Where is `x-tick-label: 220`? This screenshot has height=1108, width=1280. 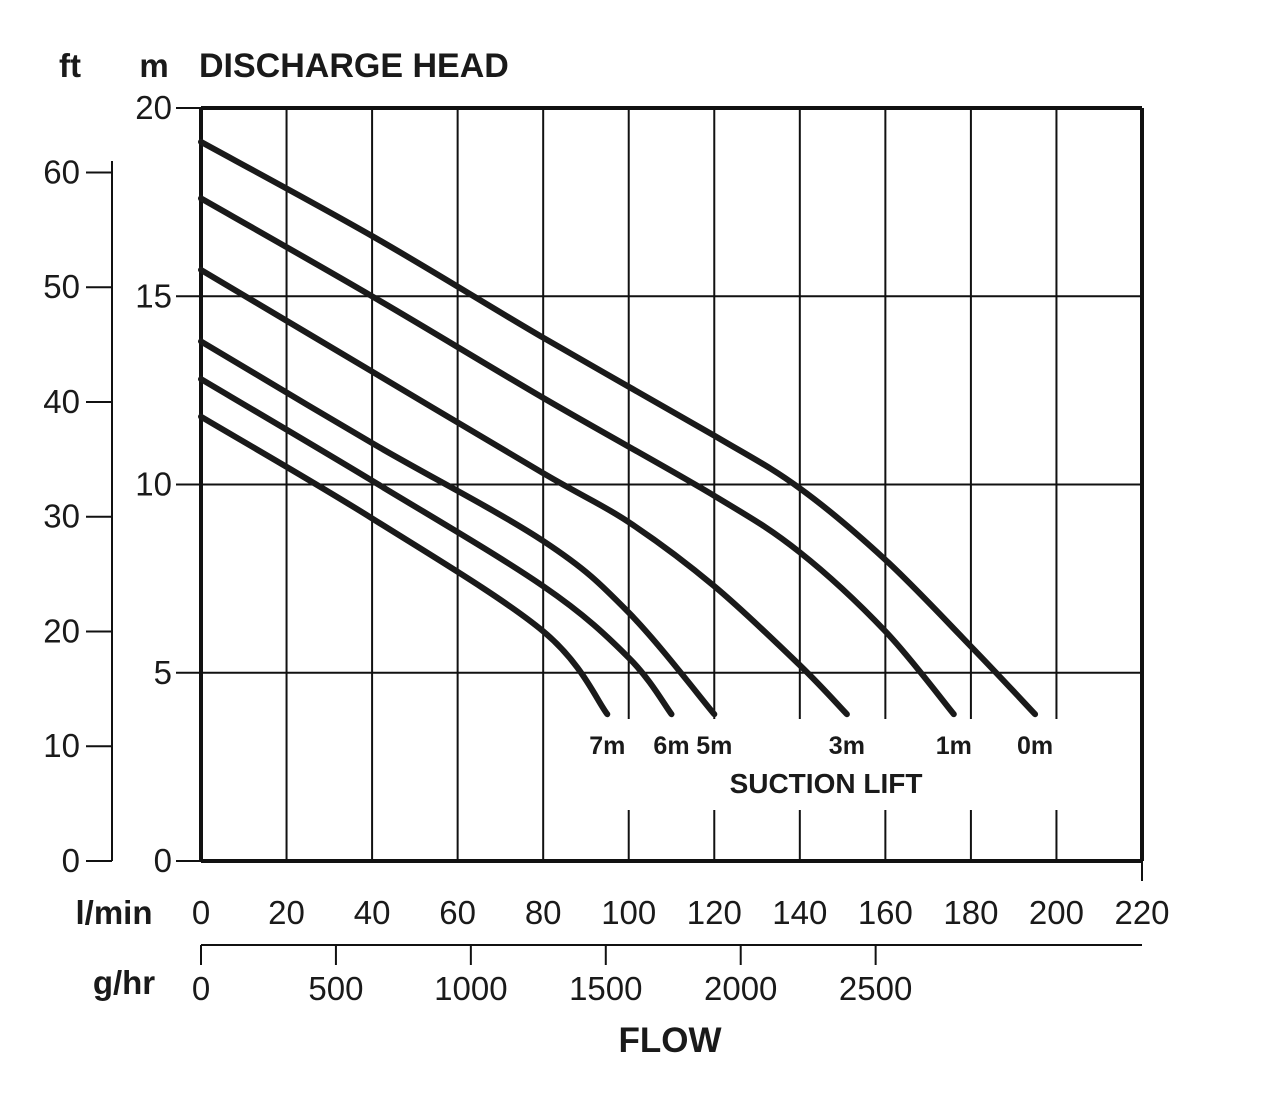 x-tick-label: 220 is located at coordinates (1141, 912).